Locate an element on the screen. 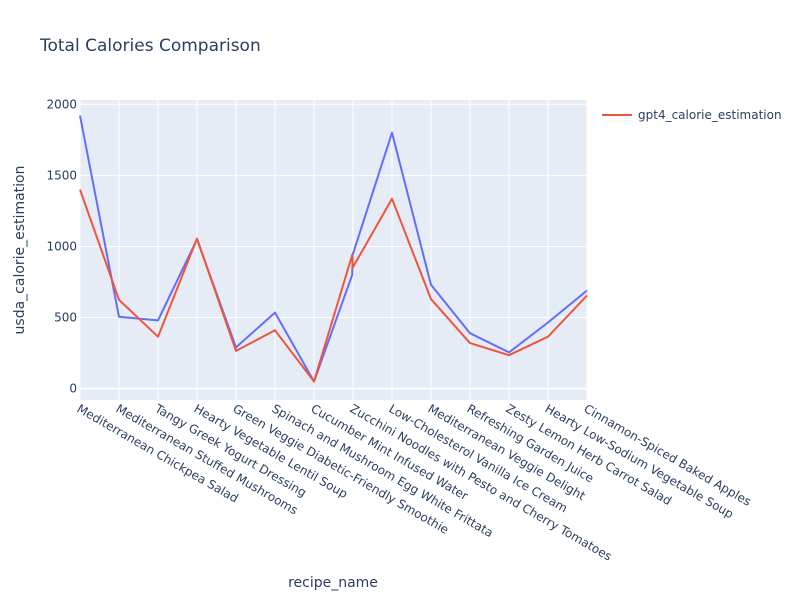 The width and height of the screenshot is (800, 604). y-tick-label: 1000 is located at coordinates (61, 246).